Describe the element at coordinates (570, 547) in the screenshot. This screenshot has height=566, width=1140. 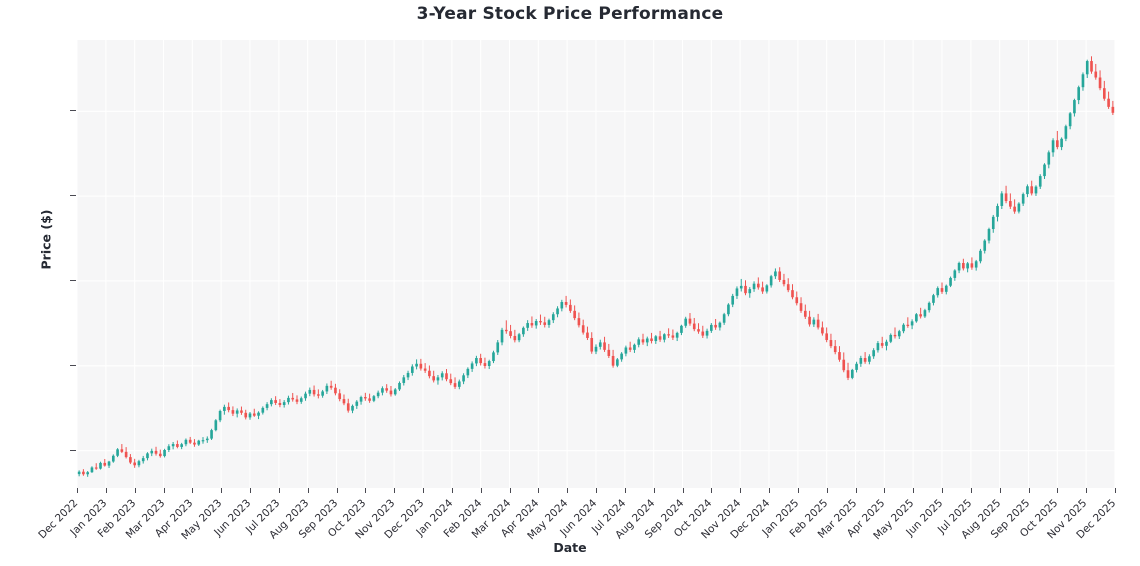
I see `x-axis-label: Date` at that location.